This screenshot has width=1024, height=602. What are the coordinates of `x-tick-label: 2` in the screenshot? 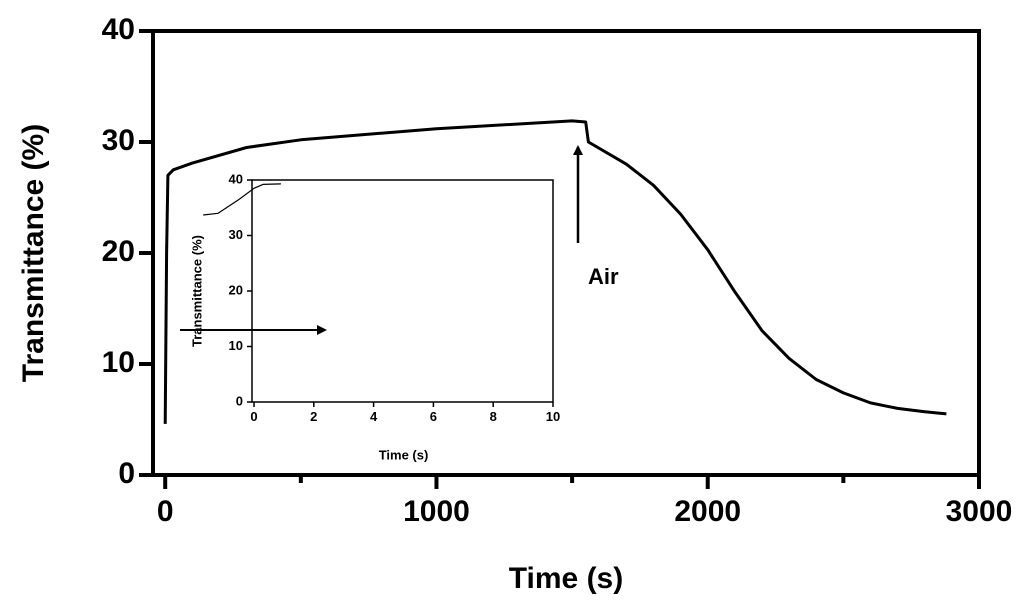 It's located at (313, 416).